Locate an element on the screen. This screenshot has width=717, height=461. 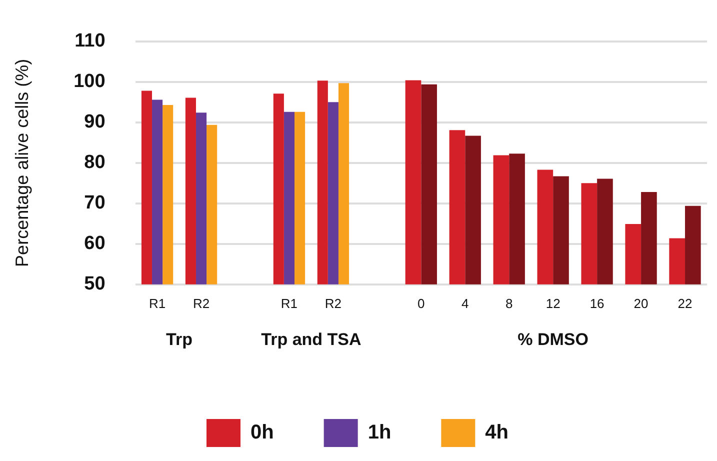
x-tick-label: 0 is located at coordinates (421, 303).